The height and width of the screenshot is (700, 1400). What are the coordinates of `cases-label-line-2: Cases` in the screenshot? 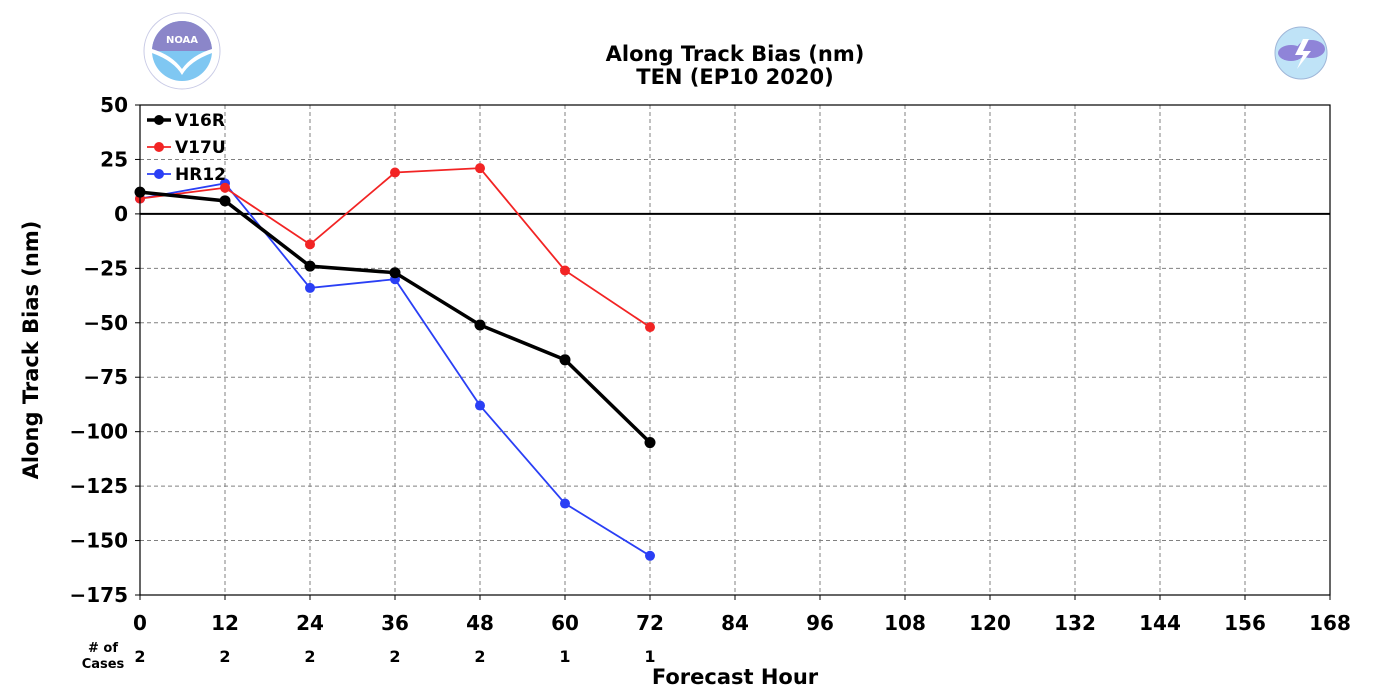 It's located at (103, 664).